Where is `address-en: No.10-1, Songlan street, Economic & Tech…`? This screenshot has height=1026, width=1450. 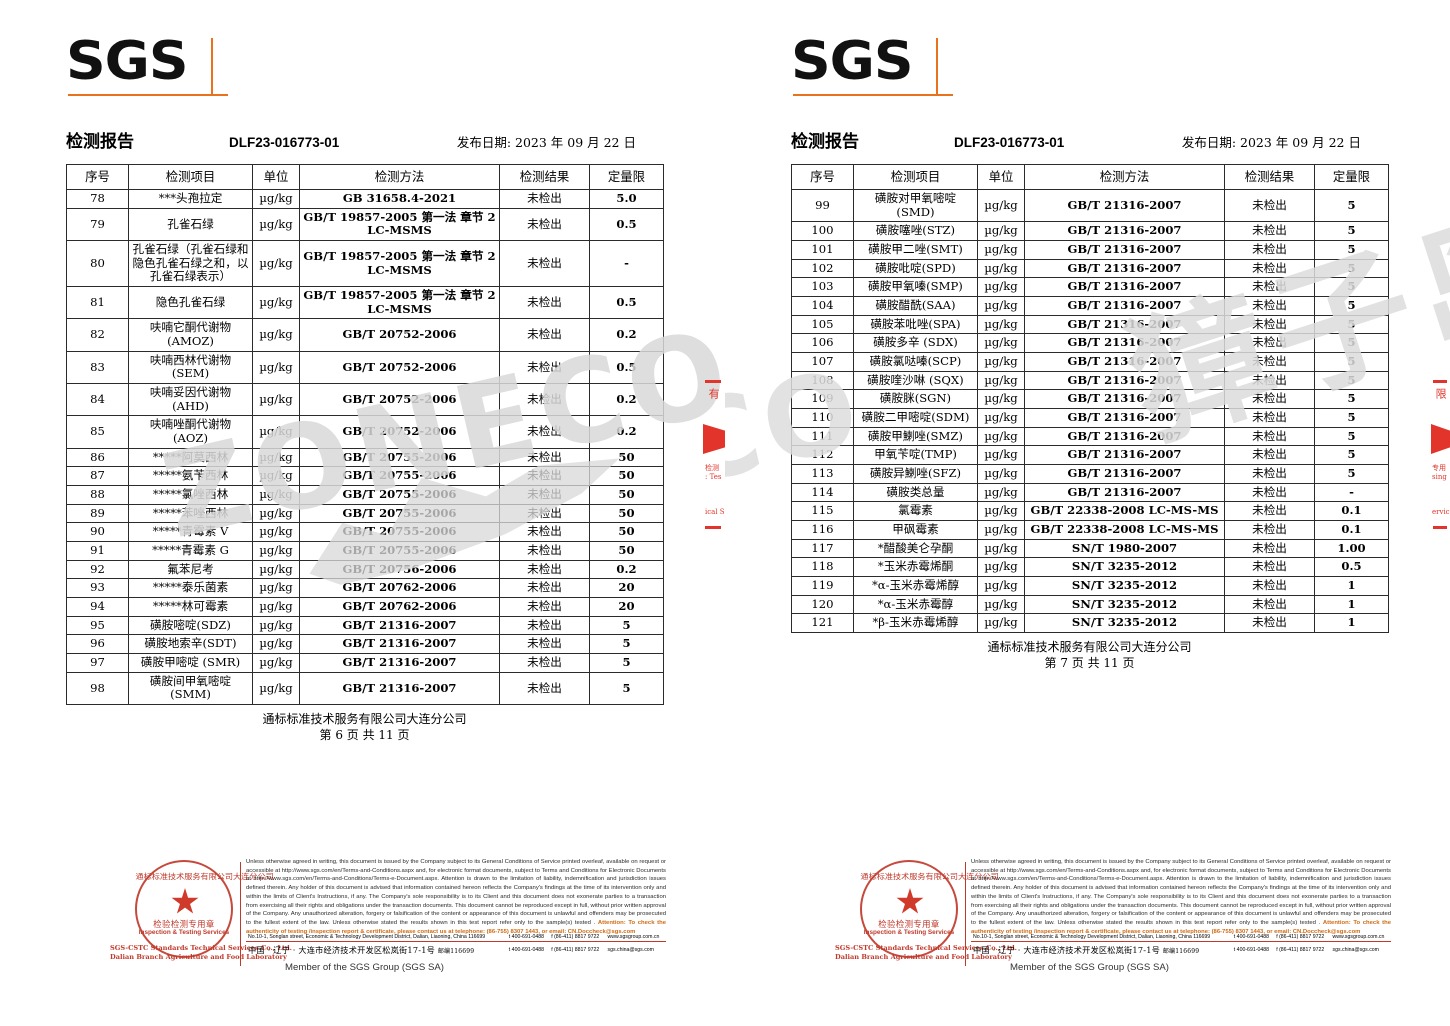 address-en: No.10-1, Songlan street, Economic & Tech… is located at coordinates (367, 936).